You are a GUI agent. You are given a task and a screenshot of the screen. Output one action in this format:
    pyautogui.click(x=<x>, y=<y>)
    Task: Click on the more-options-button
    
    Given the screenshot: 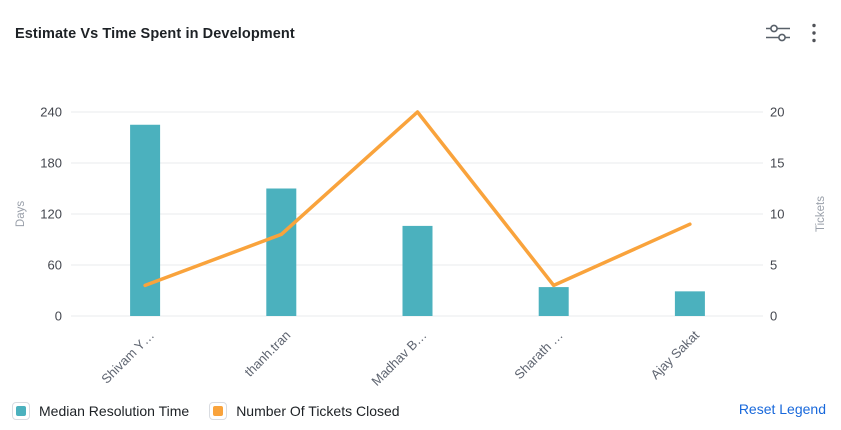 What is the action you would take?
    pyautogui.click(x=814, y=34)
    